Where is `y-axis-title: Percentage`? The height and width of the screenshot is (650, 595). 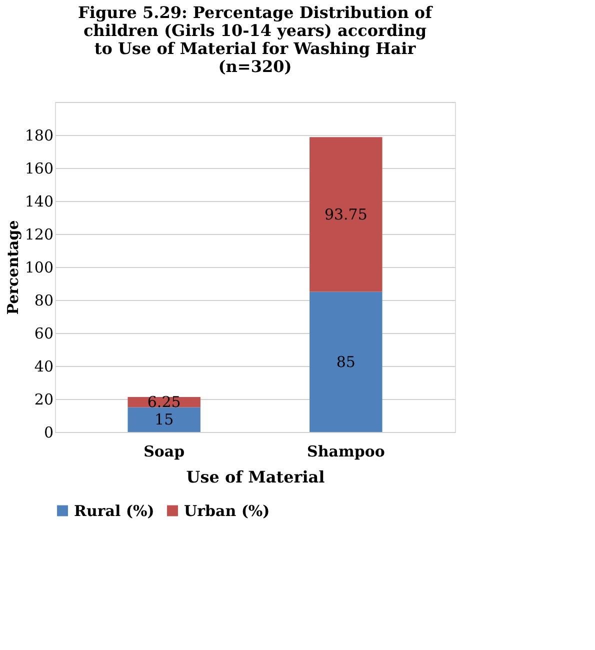
y-axis-title: Percentage is located at coordinates (13, 267).